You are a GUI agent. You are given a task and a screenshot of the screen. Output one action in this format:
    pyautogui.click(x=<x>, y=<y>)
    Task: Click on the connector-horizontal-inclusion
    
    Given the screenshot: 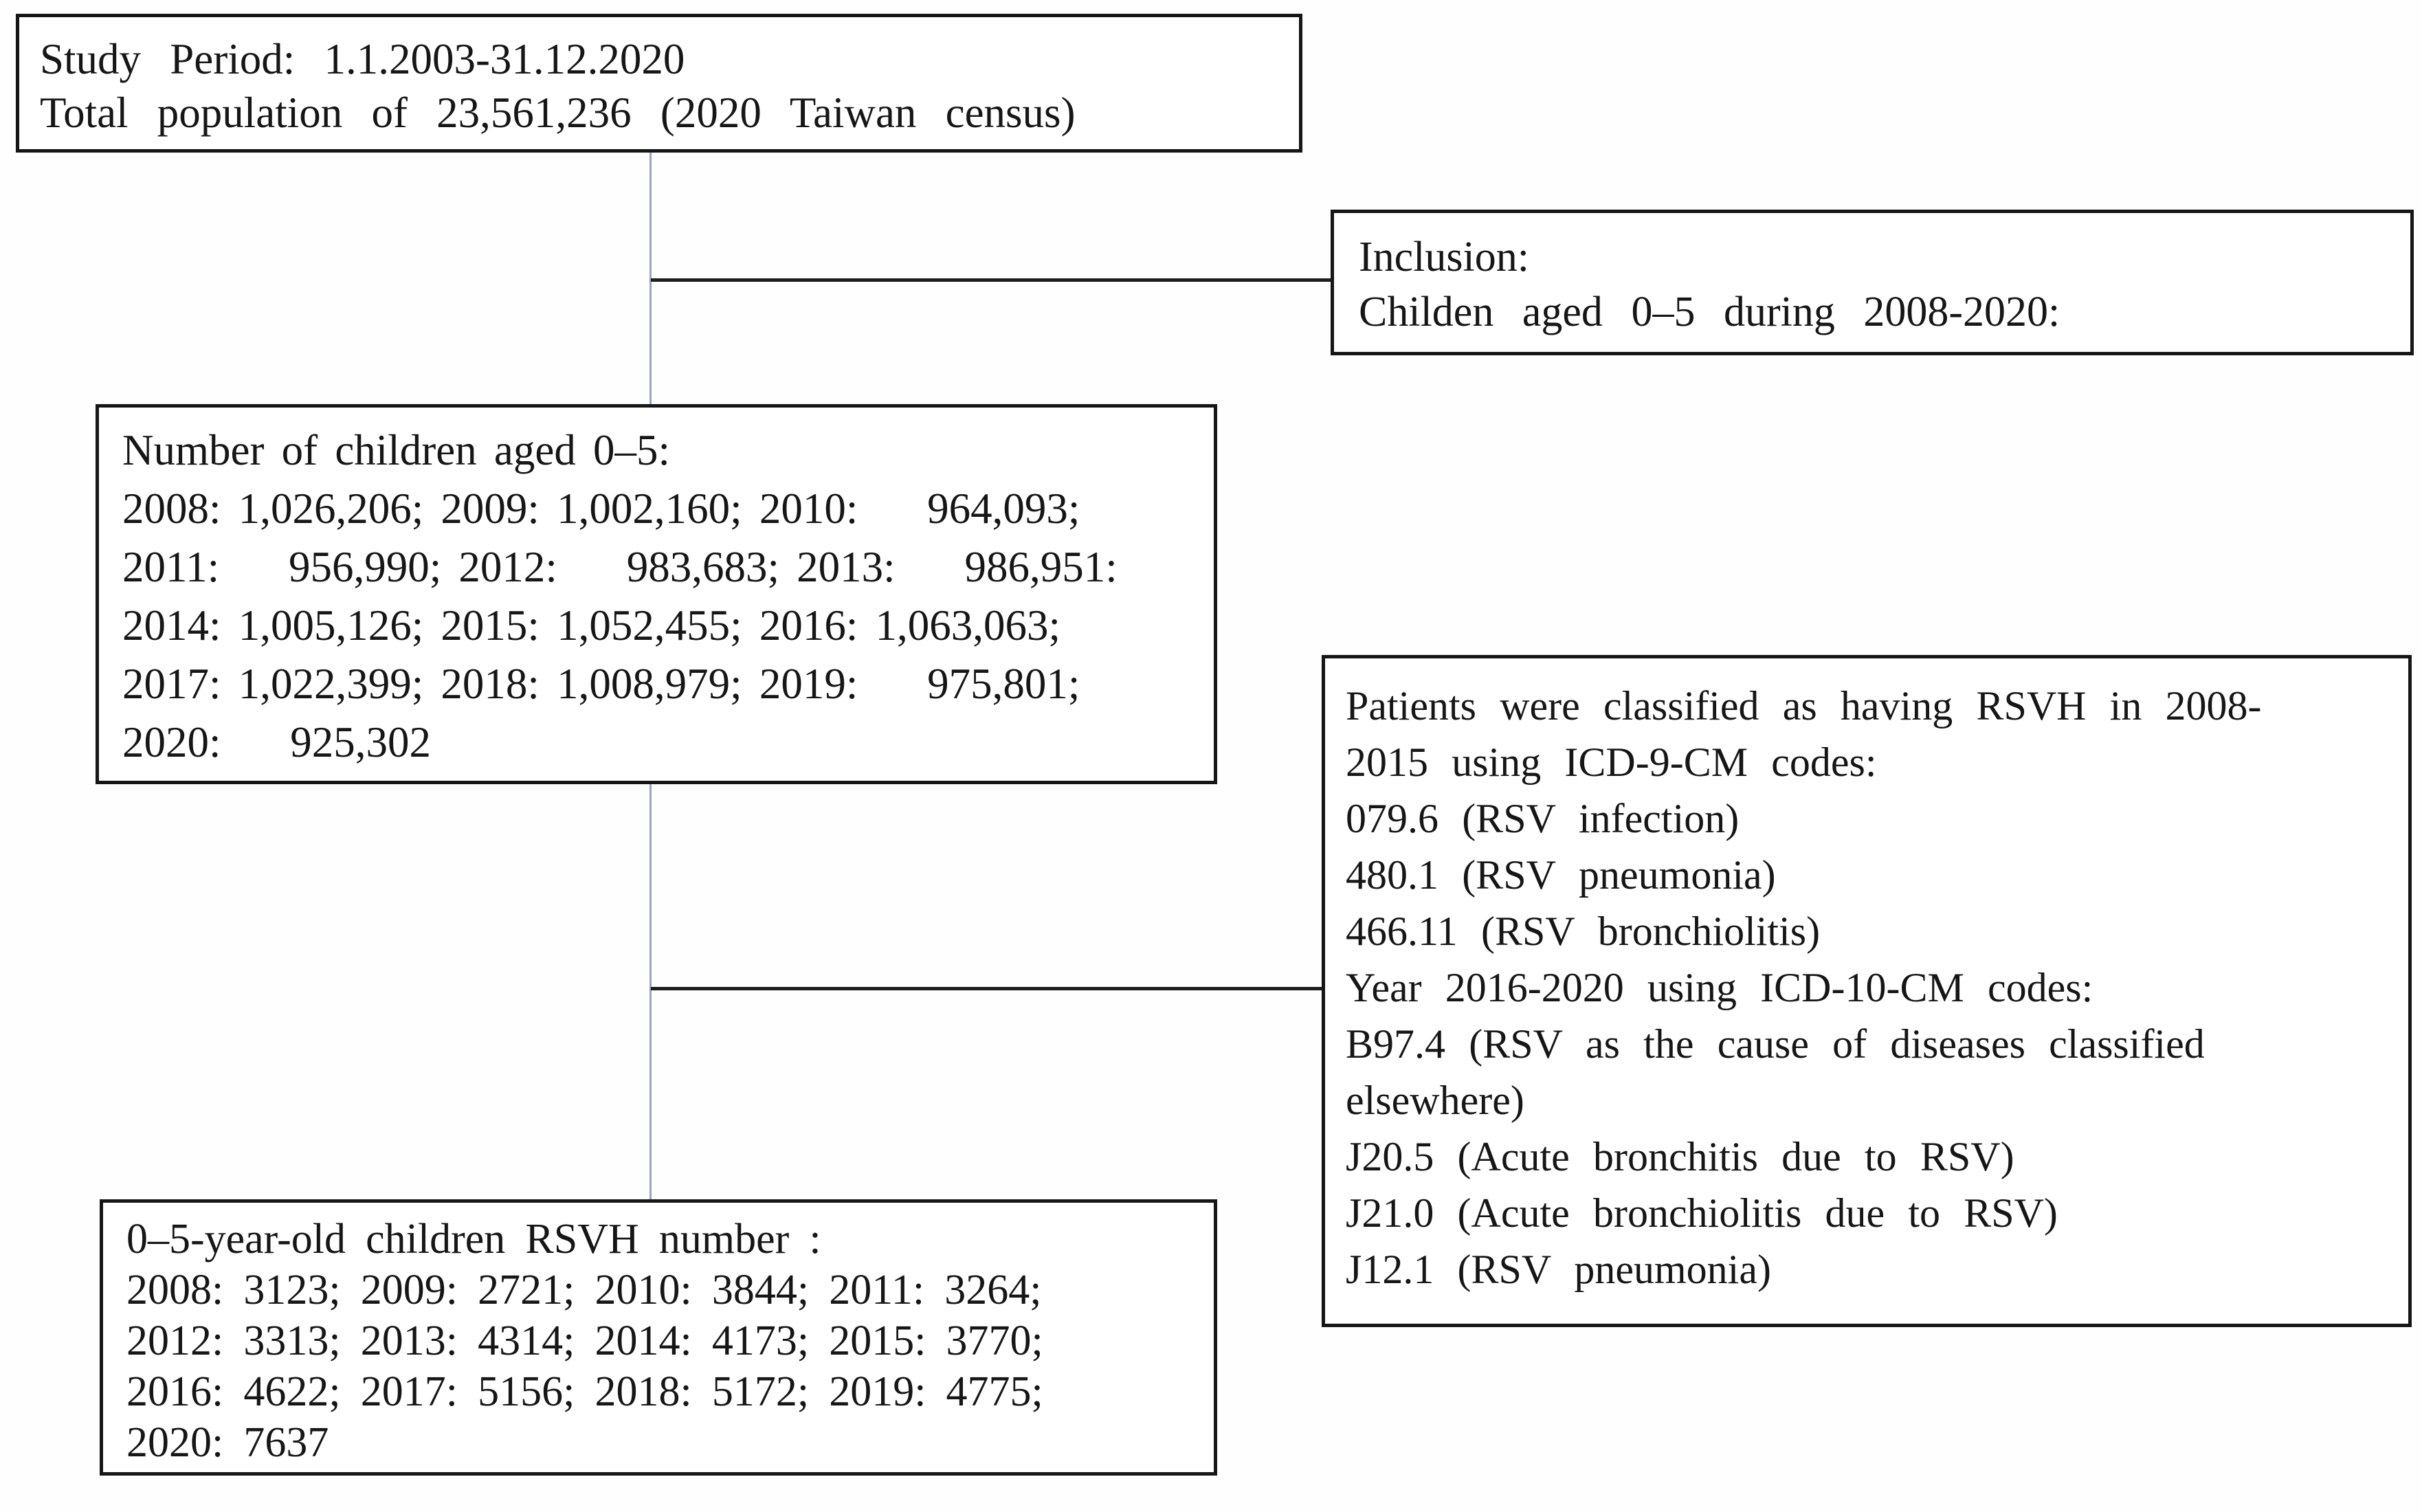 What is the action you would take?
    pyautogui.click(x=991, y=280)
    